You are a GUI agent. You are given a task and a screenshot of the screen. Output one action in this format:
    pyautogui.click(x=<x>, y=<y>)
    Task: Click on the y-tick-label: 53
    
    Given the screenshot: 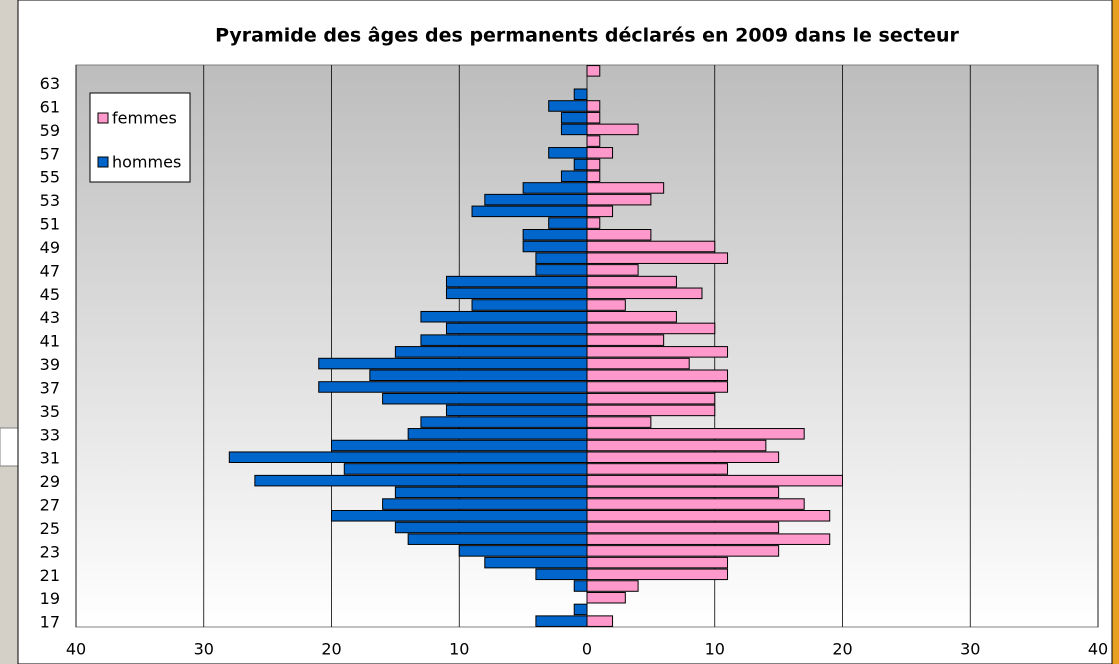 What is the action you would take?
    pyautogui.click(x=50, y=200)
    